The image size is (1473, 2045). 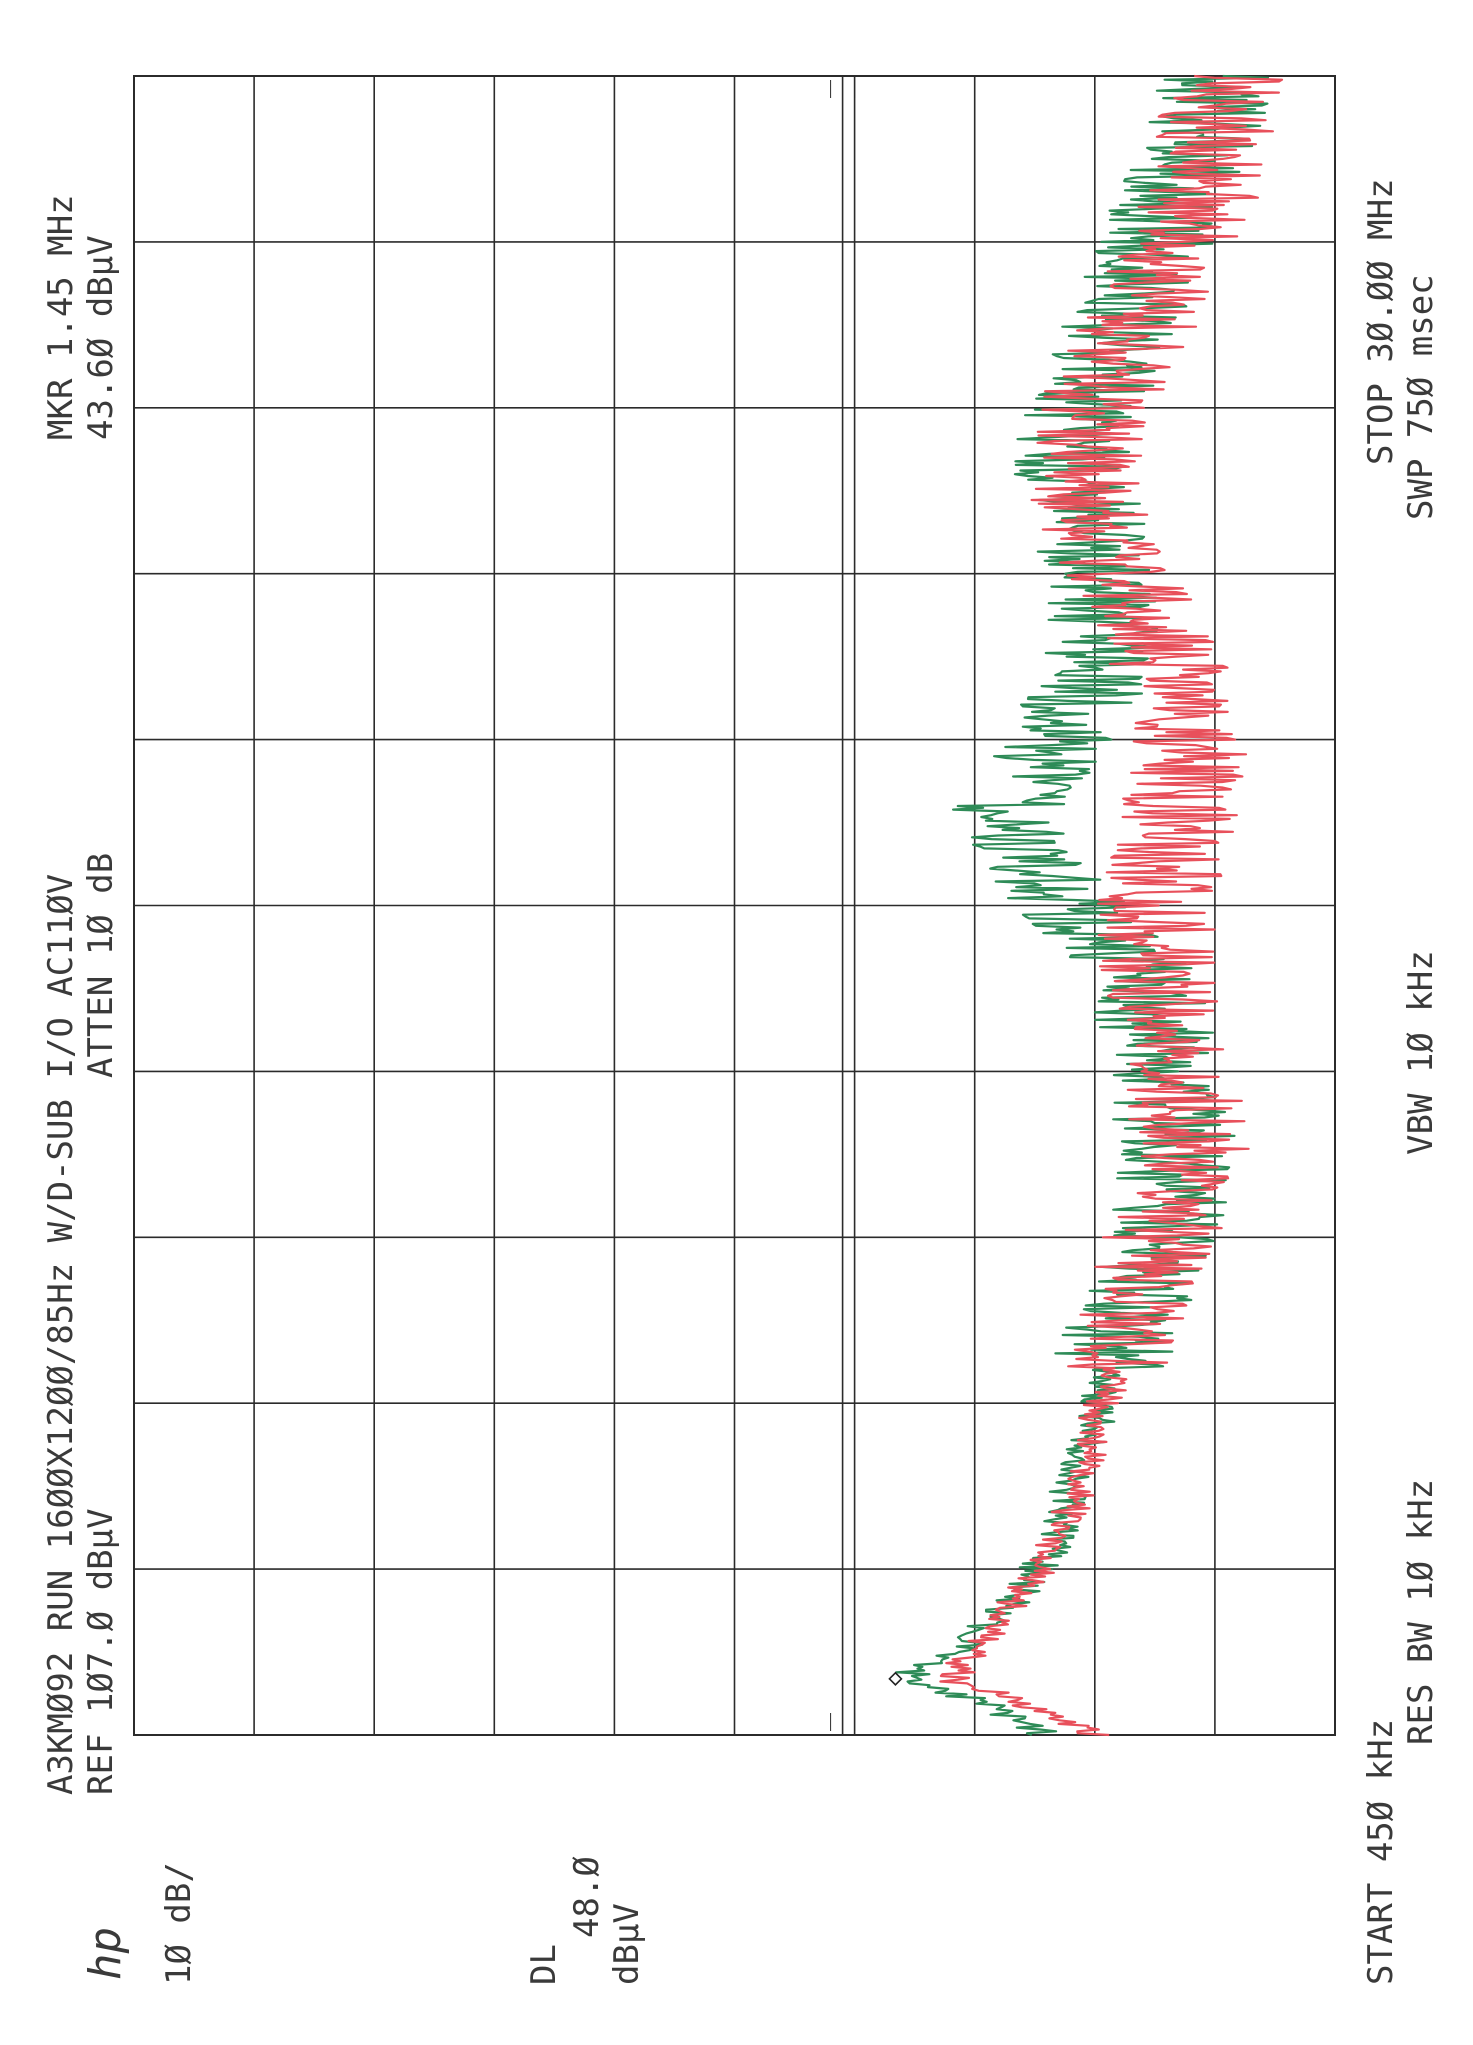 What do you see at coordinates (627, 1944) in the screenshot?
I see `display-line-unit: dBµV` at bounding box center [627, 1944].